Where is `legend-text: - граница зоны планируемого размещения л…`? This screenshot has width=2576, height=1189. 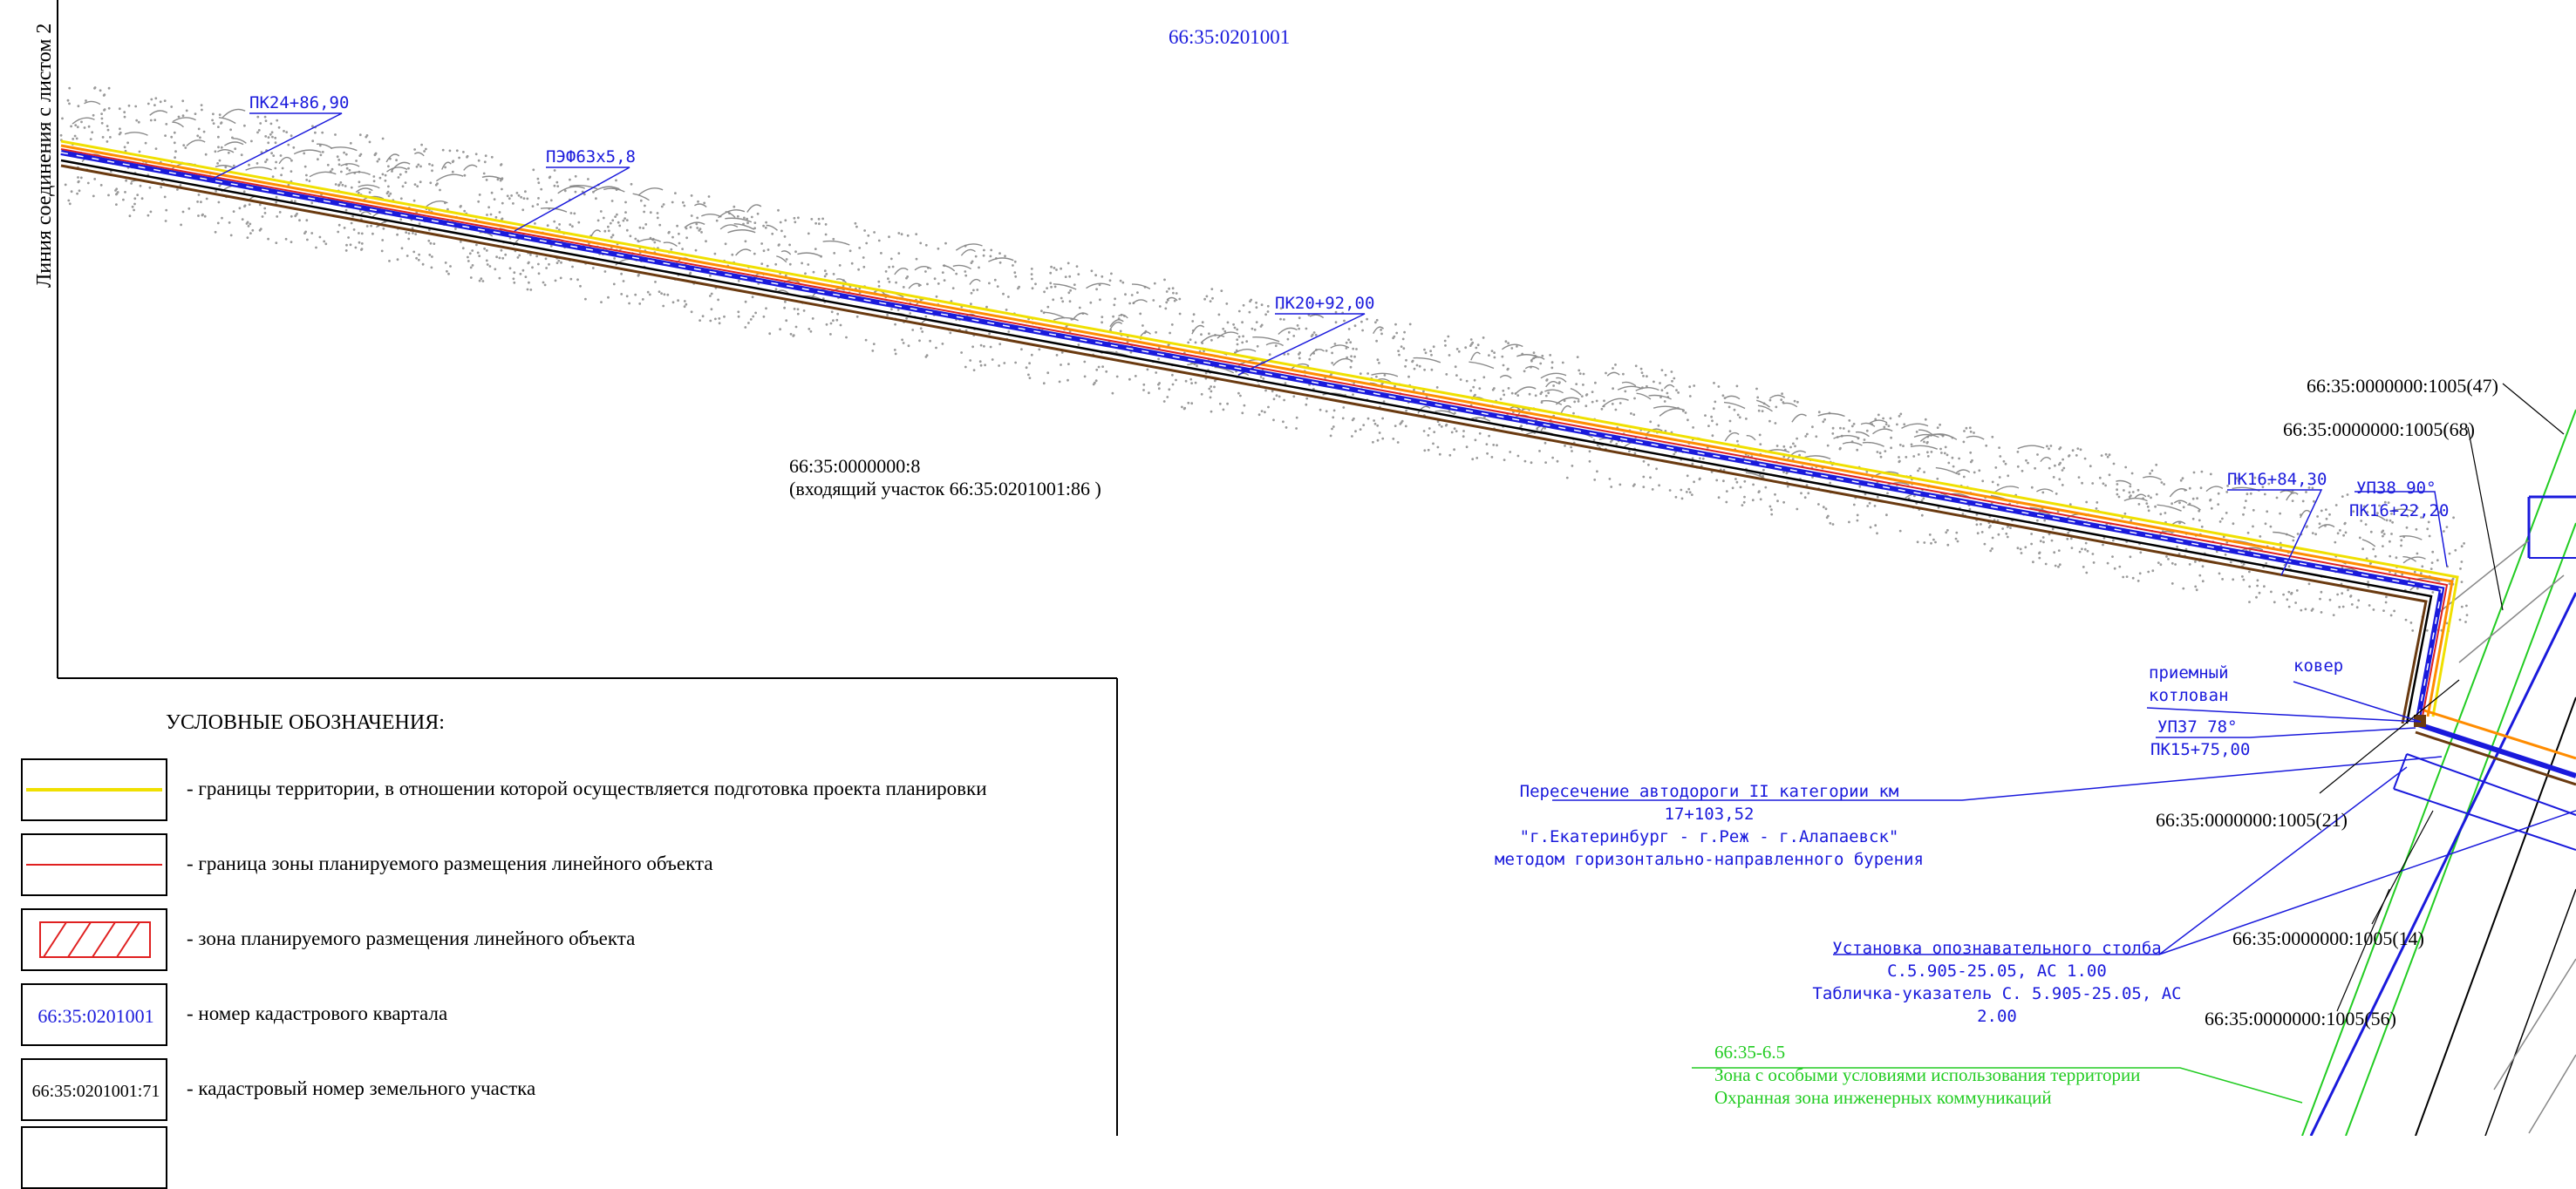
legend-text: - граница зоны планируемого размещения л… is located at coordinates (450, 863).